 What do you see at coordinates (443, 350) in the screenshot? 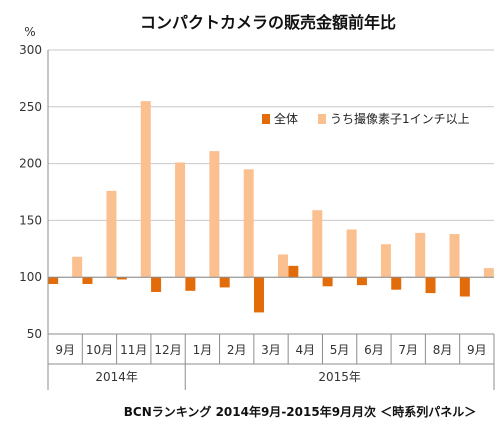
I see `x-tick-label: 8月` at bounding box center [443, 350].